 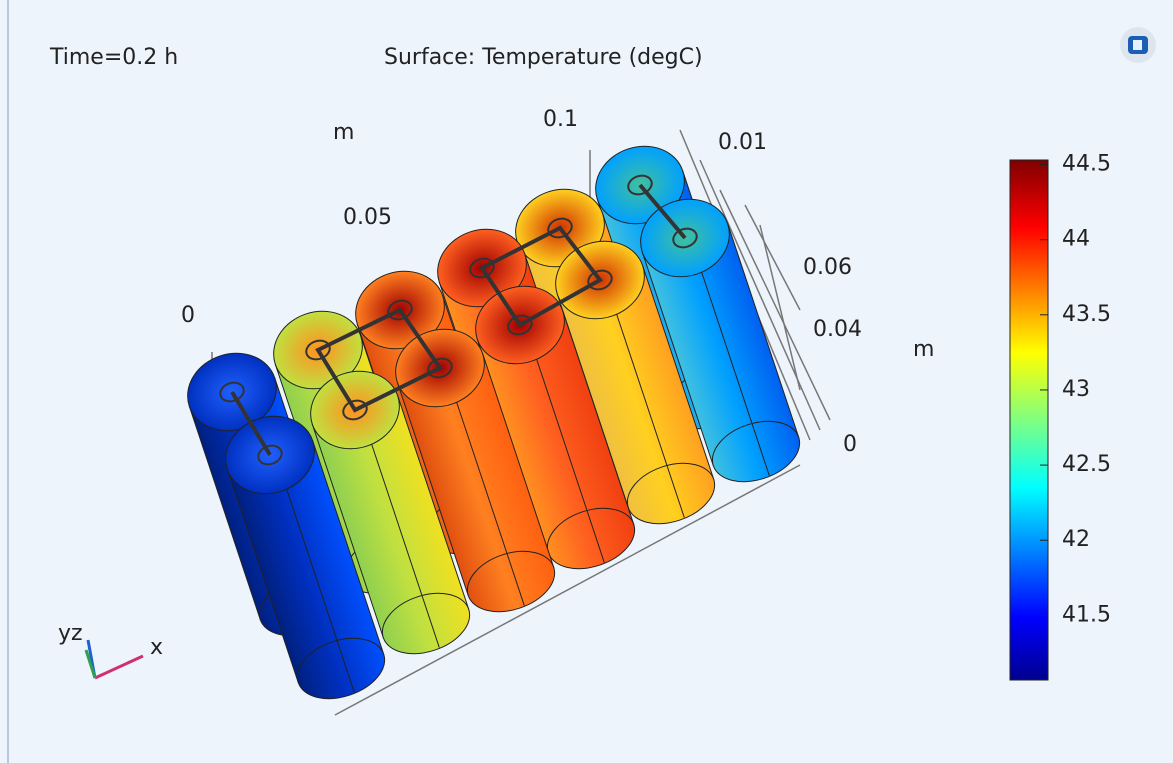 What do you see at coordinates (367, 217) in the screenshot?
I see `axis-label: 0.05` at bounding box center [367, 217].